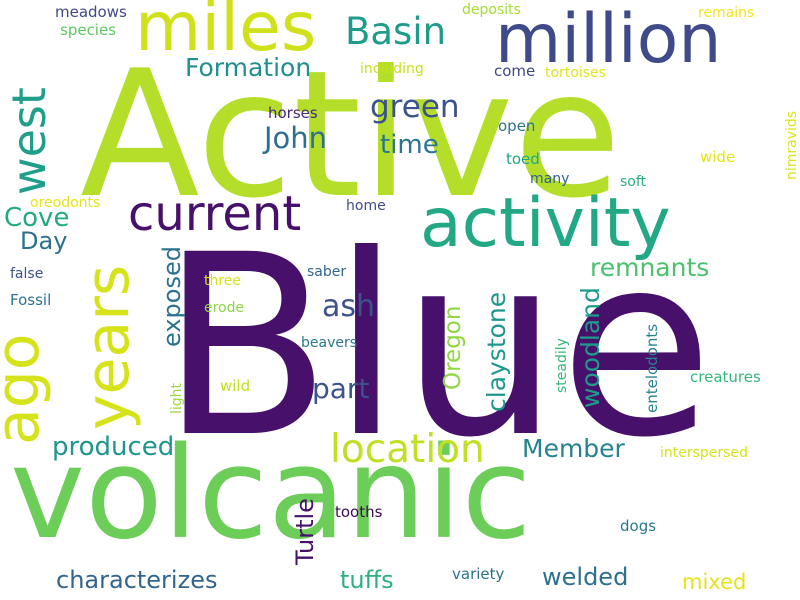 The image size is (800, 600). Describe the element at coordinates (652, 368) in the screenshot. I see `word-entelodonts: entelodonts` at that location.